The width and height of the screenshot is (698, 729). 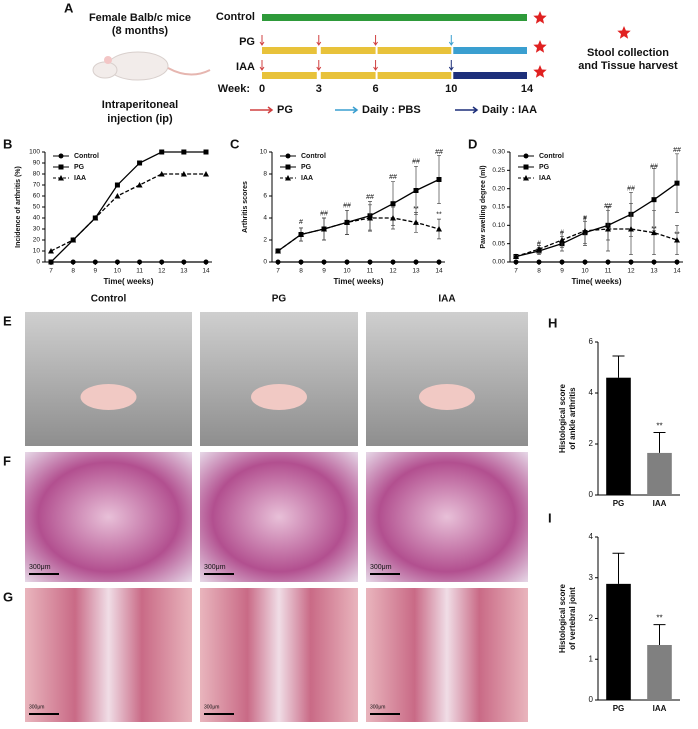 I want to click on x-tick-label: 14, so click(x=439, y=271).